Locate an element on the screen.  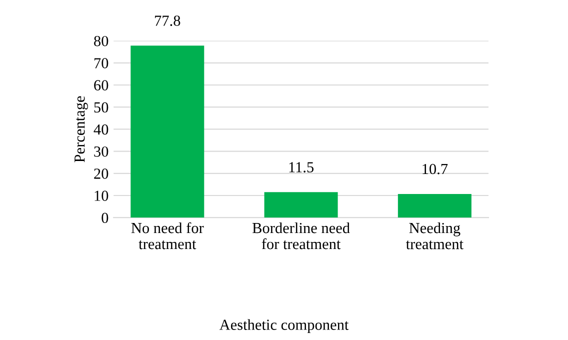
data-label: 10.7 is located at coordinates (435, 169).